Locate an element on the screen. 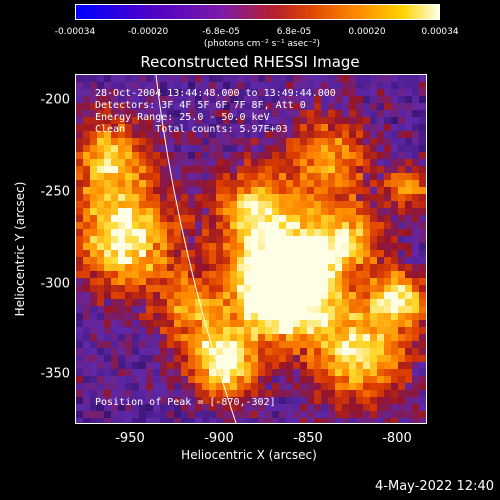  info-energy: Energy Range: 25.0 - 50.0 keV is located at coordinates (182, 117).